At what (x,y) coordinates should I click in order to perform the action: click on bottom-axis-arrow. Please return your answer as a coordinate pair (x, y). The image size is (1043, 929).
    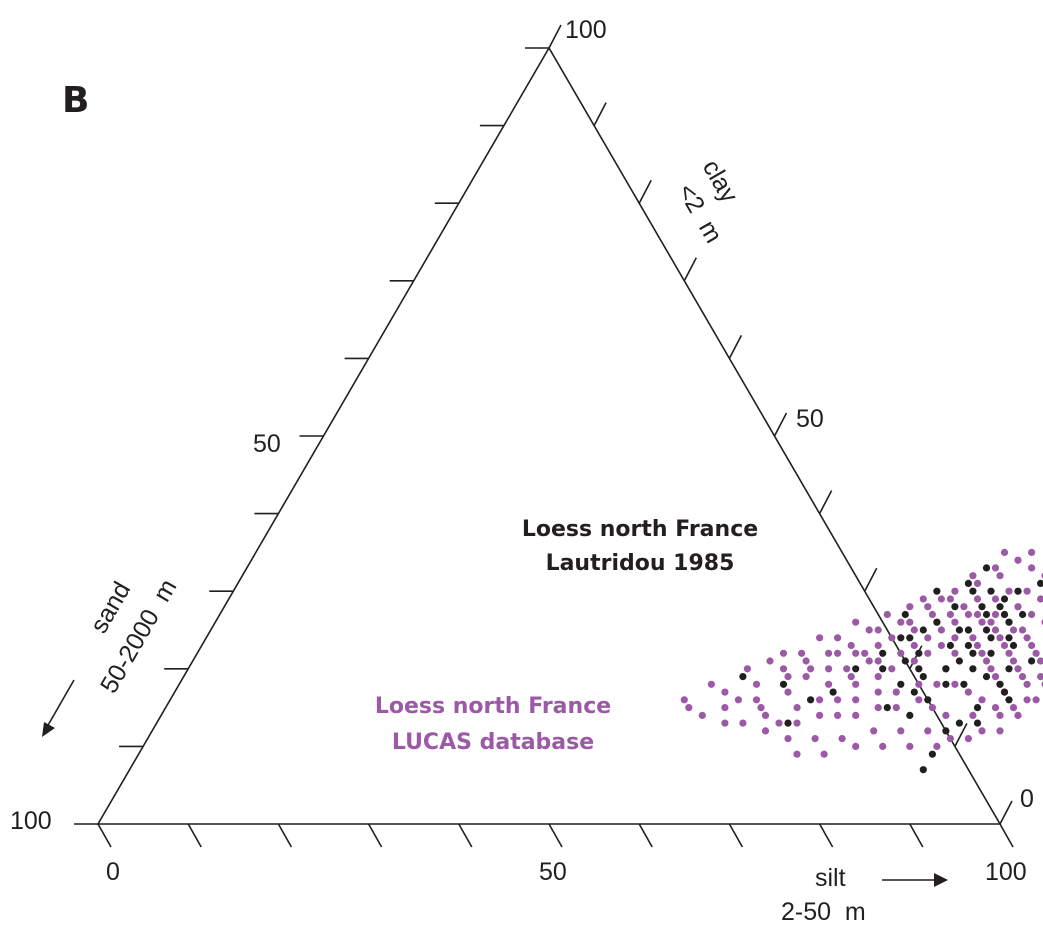
    Looking at the image, I should click on (915, 880).